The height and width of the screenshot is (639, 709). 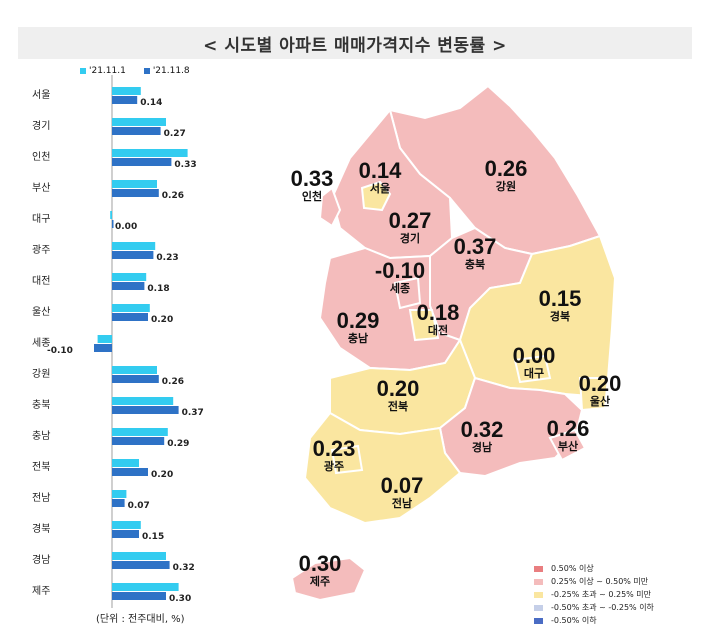 What do you see at coordinates (153, 537) in the screenshot?
I see `value-label: 0.15` at bounding box center [153, 537].